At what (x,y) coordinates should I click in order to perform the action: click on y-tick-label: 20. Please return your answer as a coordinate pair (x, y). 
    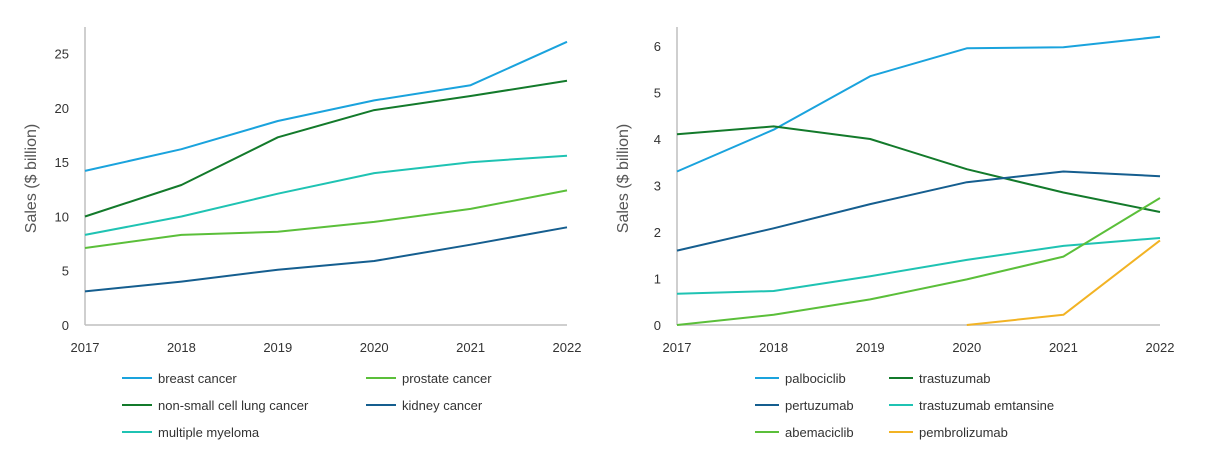
    Looking at the image, I should click on (62, 108).